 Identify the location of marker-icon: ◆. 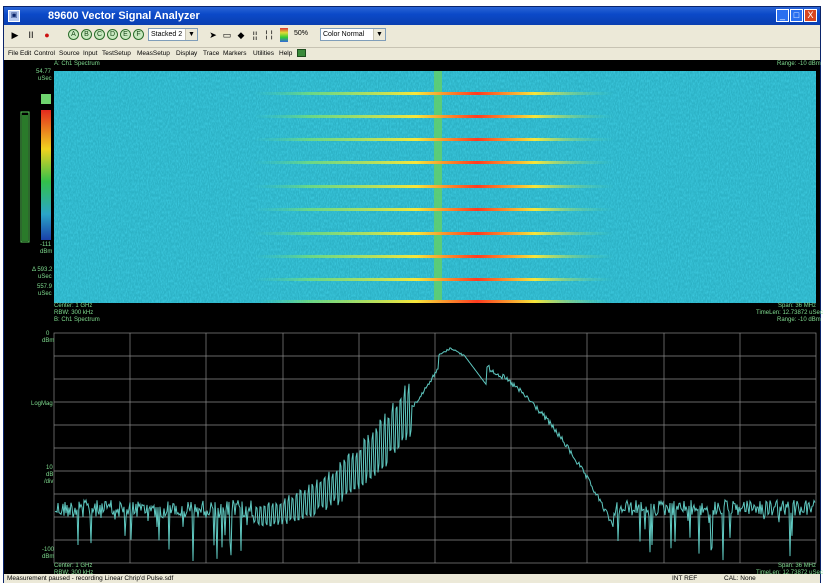
(241, 35).